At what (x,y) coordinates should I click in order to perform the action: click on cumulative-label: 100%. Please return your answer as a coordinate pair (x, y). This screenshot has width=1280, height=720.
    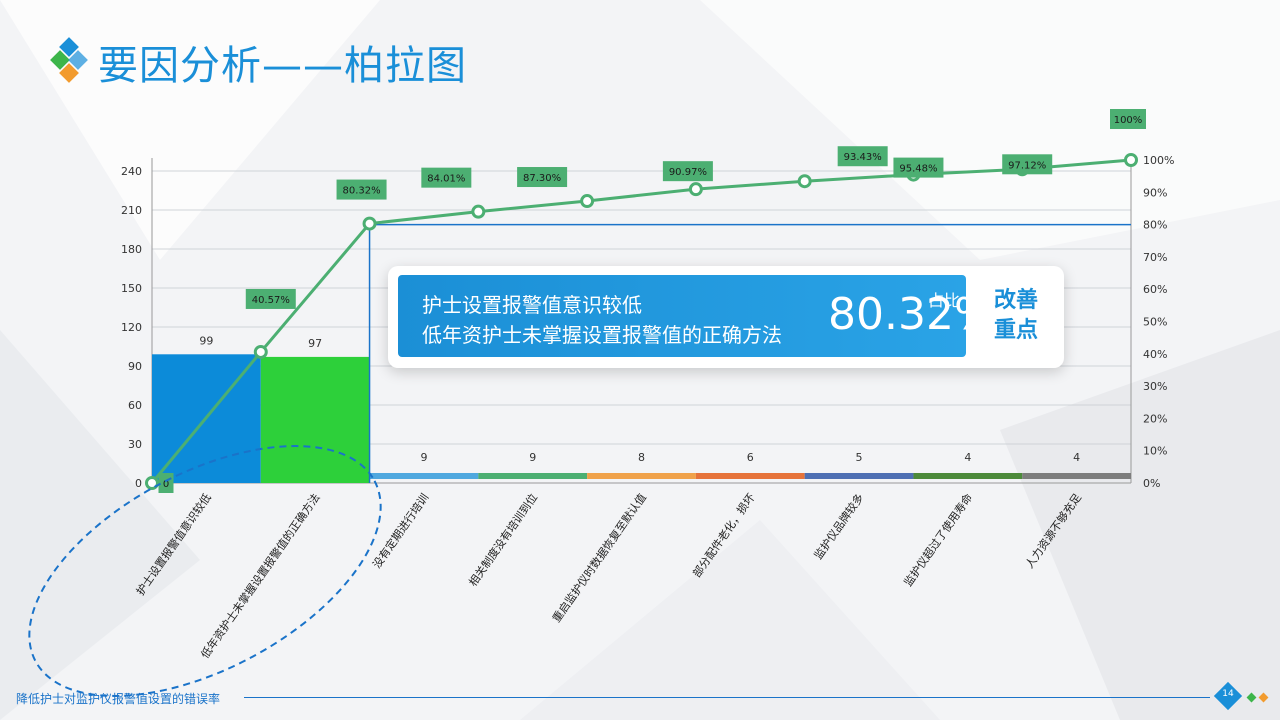
    Looking at the image, I should click on (1128, 120).